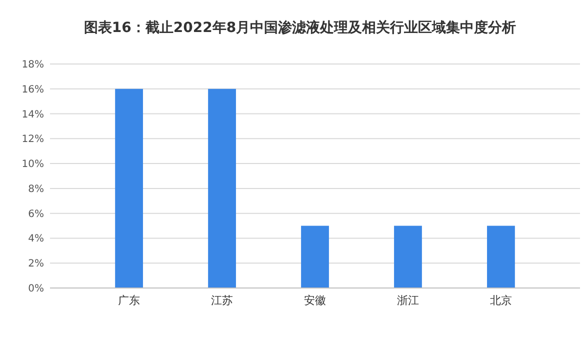  I want to click on x-tick-label: 广东, so click(129, 300).